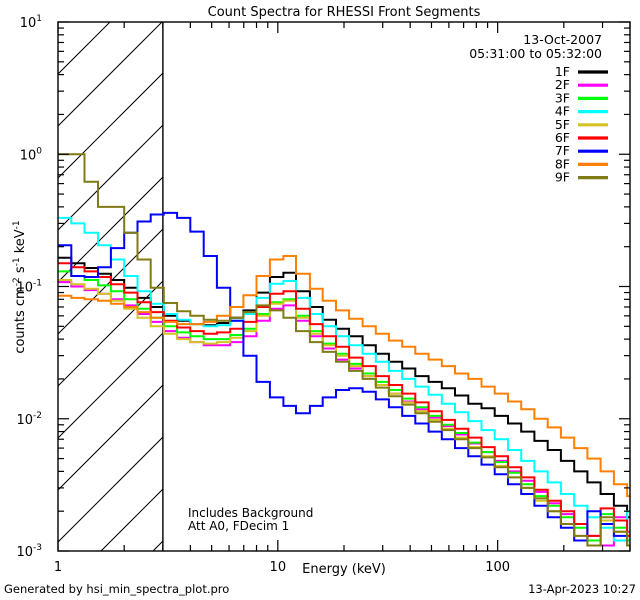 This screenshot has width=640, height=600. I want to click on annotation-att-fdecim: Att A0, FDecim 1, so click(238, 526).